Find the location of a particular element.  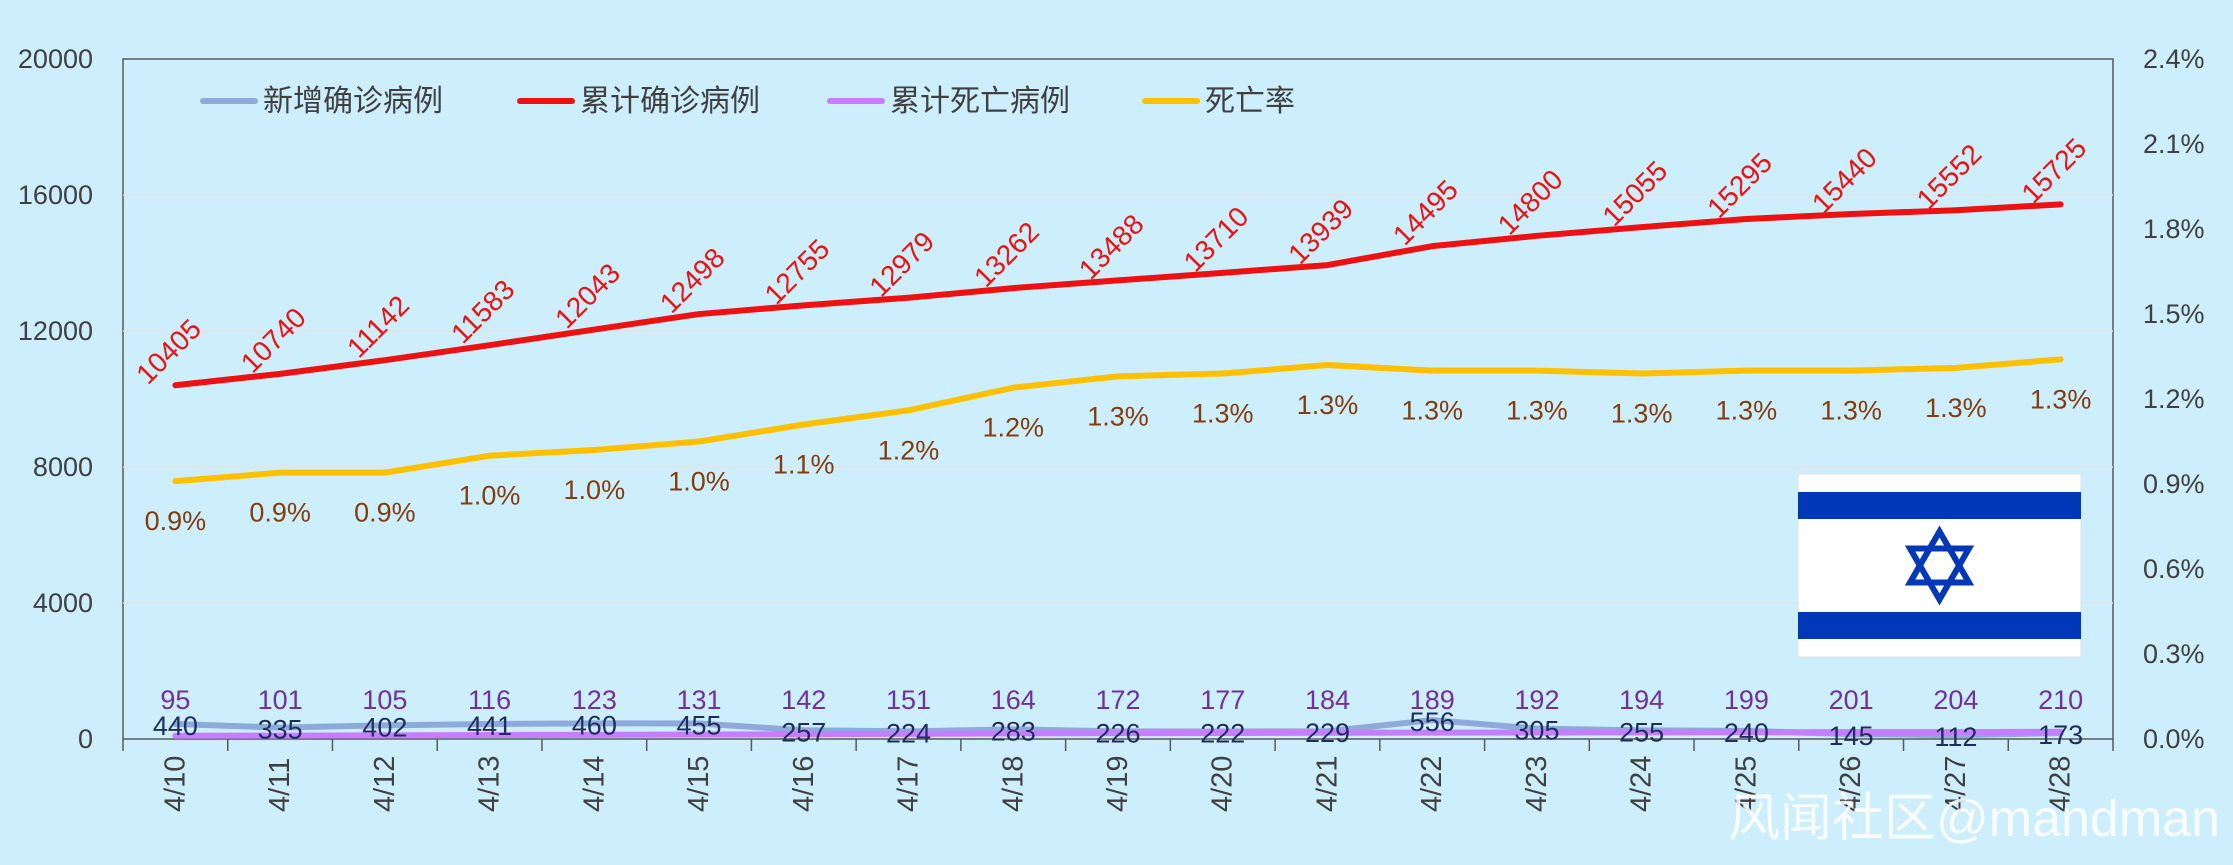

death-rate-label: 1.1% is located at coordinates (804, 465).